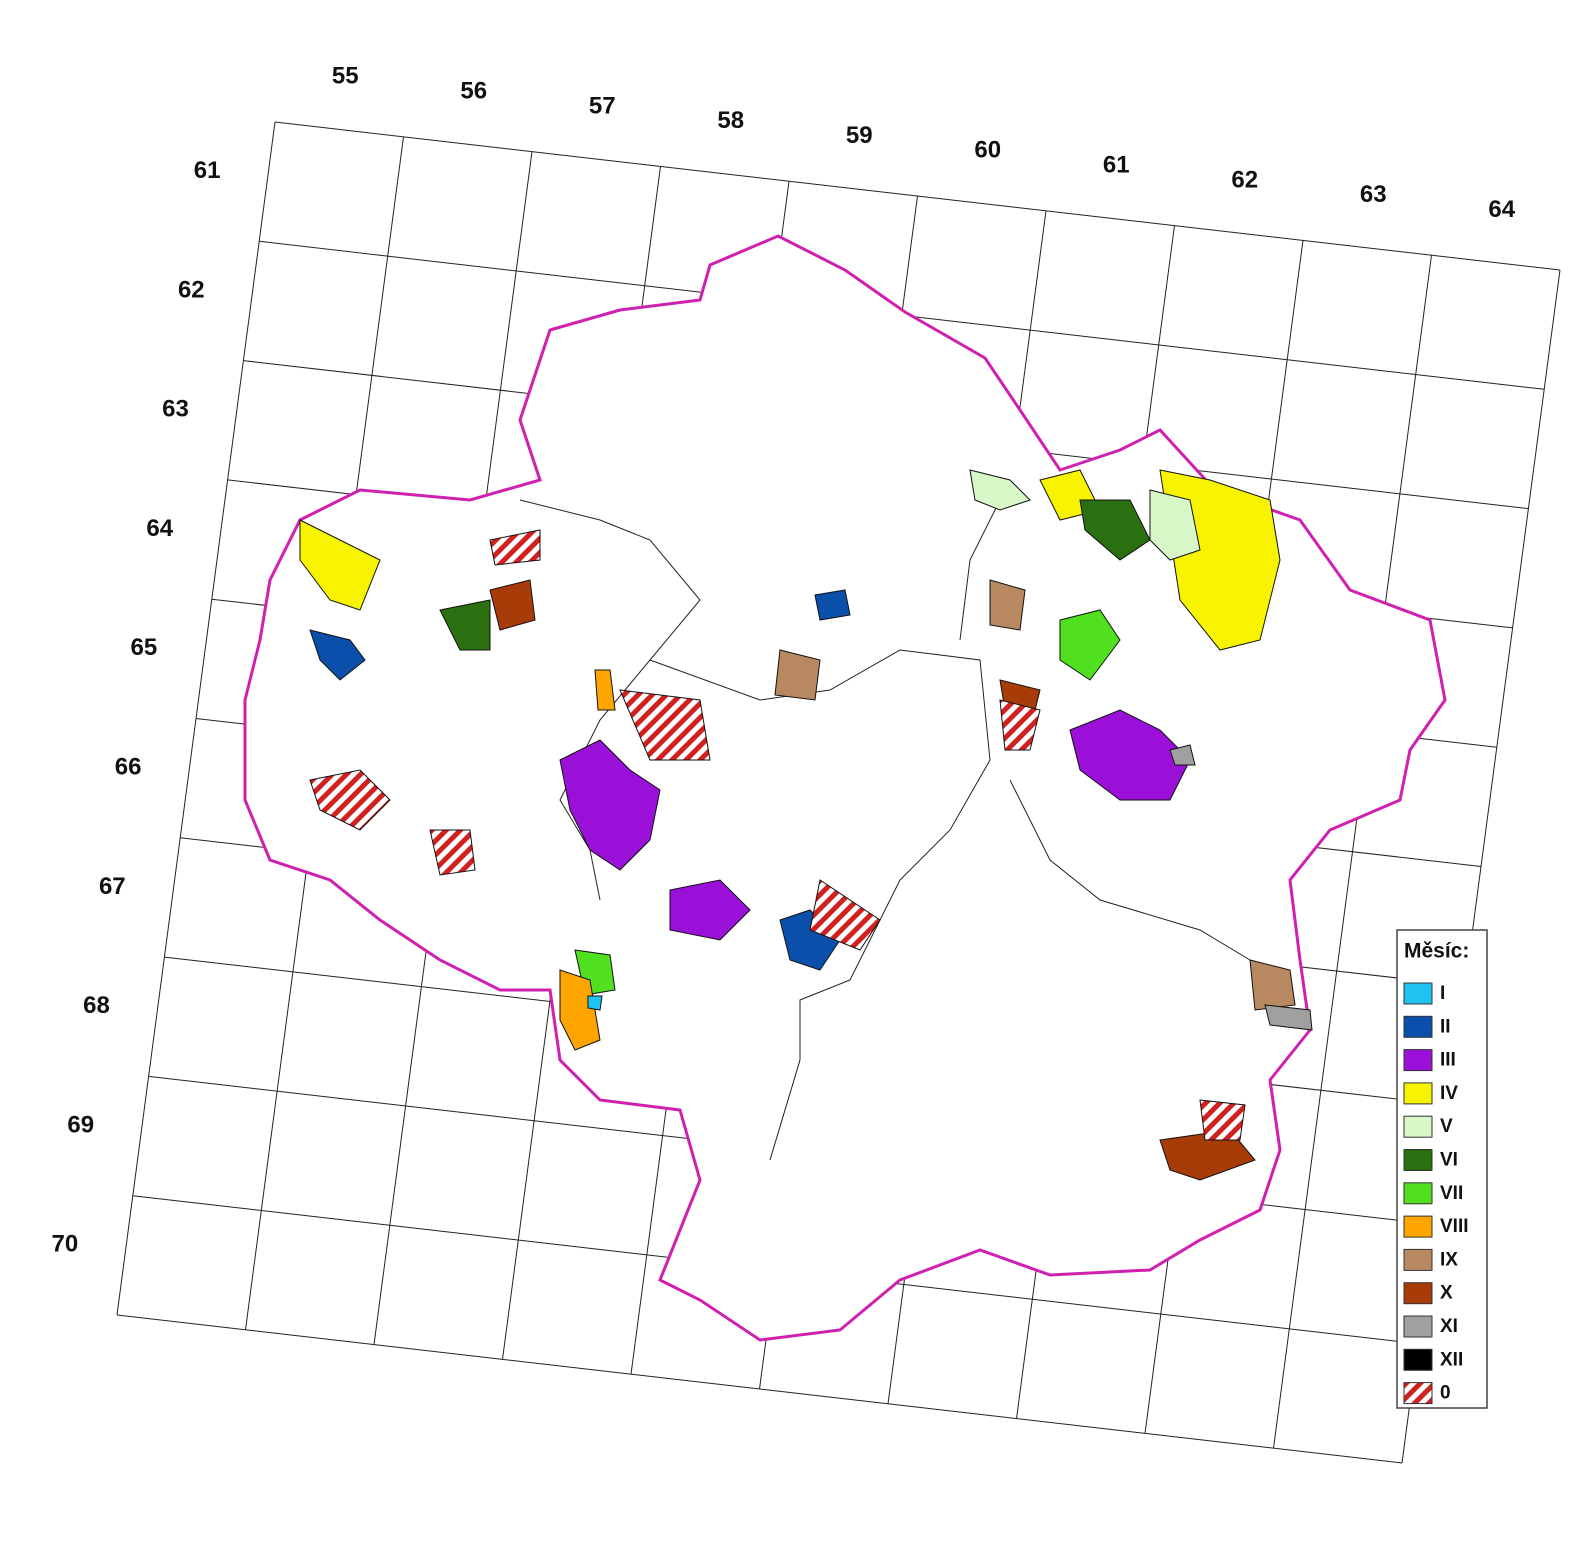  What do you see at coordinates (159, 528) in the screenshot?
I see `row-label: 64` at bounding box center [159, 528].